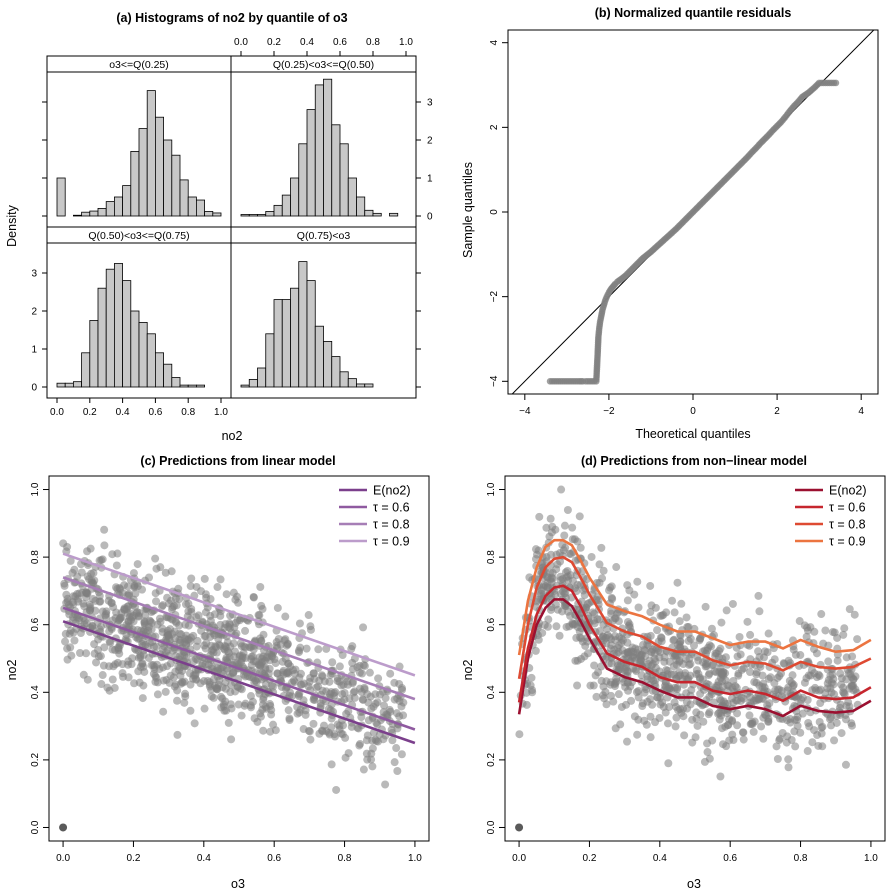  I want to click on x-tick-label: 0.8, so click(801, 858).